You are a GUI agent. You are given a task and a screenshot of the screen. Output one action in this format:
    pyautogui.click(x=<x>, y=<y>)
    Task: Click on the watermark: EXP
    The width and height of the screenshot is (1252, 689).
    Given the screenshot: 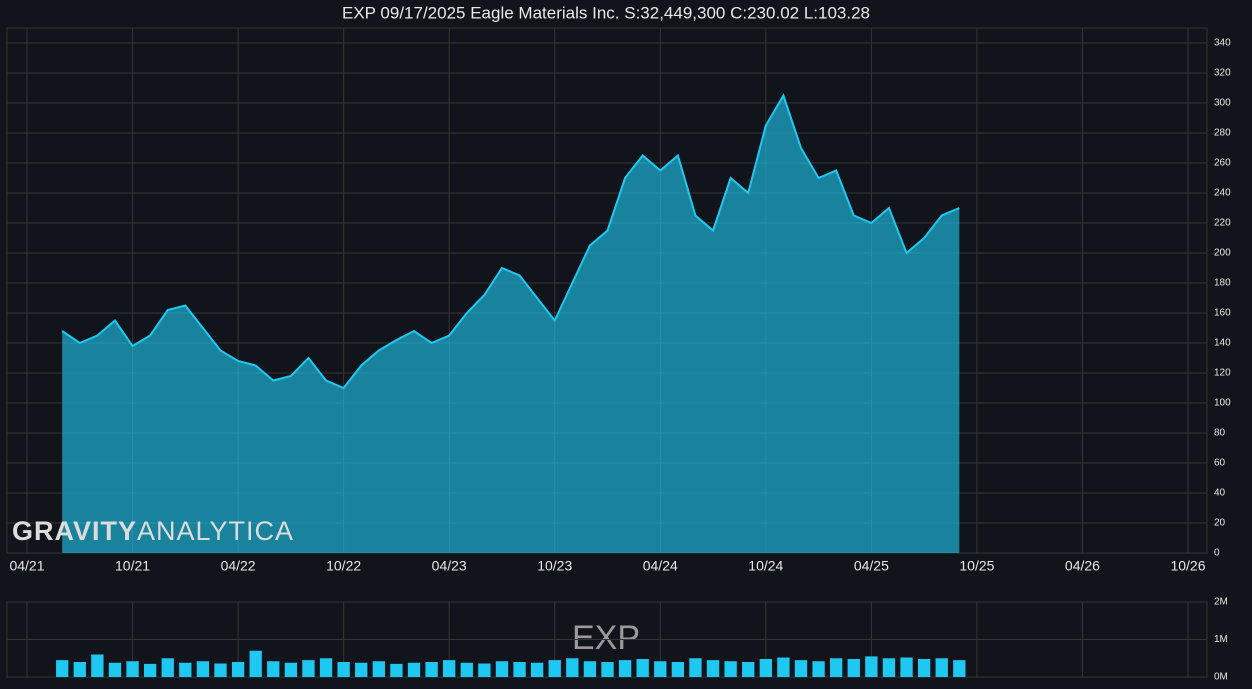 What is the action you would take?
    pyautogui.click(x=606, y=638)
    